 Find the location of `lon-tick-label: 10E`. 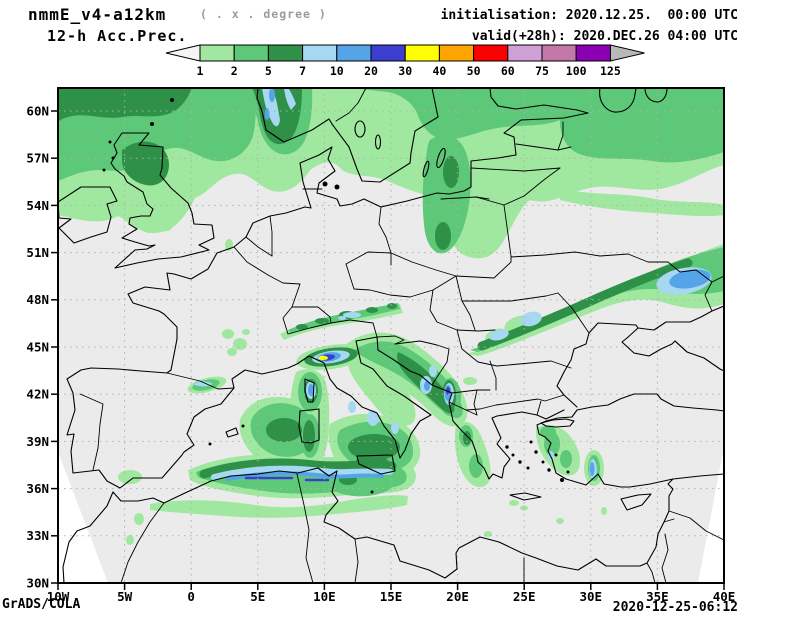

lon-tick-label: 10E is located at coordinates (324, 596).